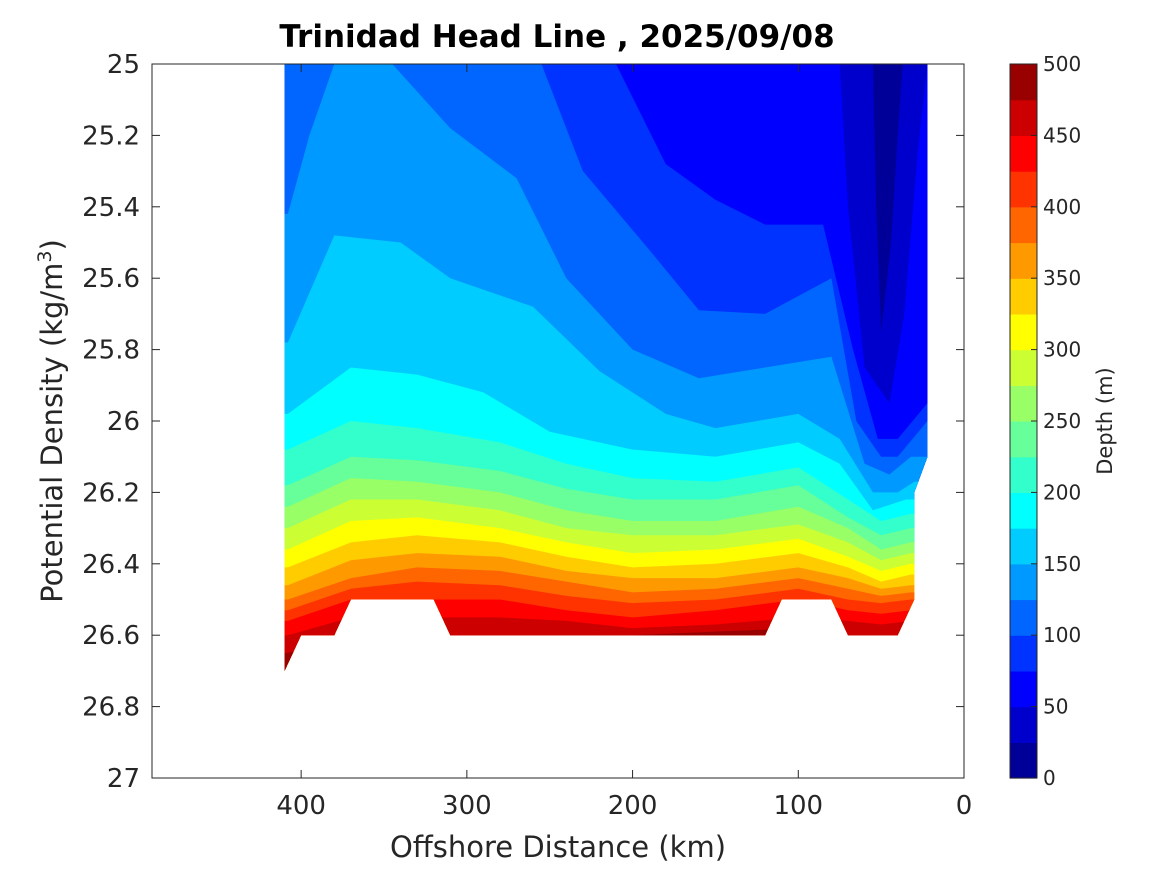 The image size is (1167, 875). What do you see at coordinates (1062, 278) in the screenshot?
I see `colorbar-tick-label: 350` at bounding box center [1062, 278].